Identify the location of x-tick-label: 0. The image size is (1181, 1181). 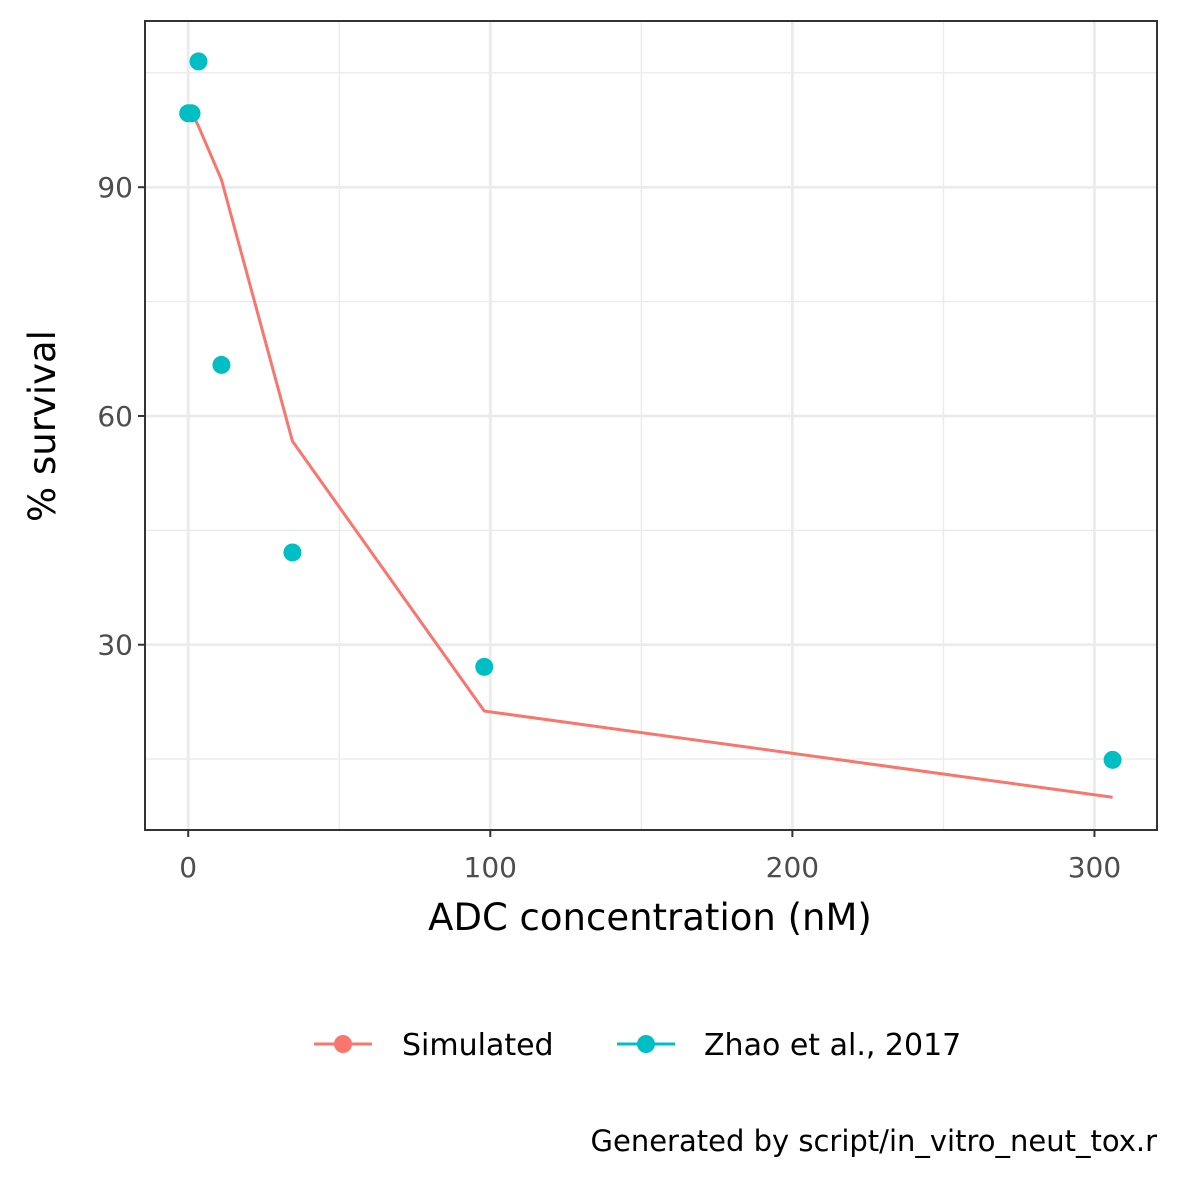
(188, 867).